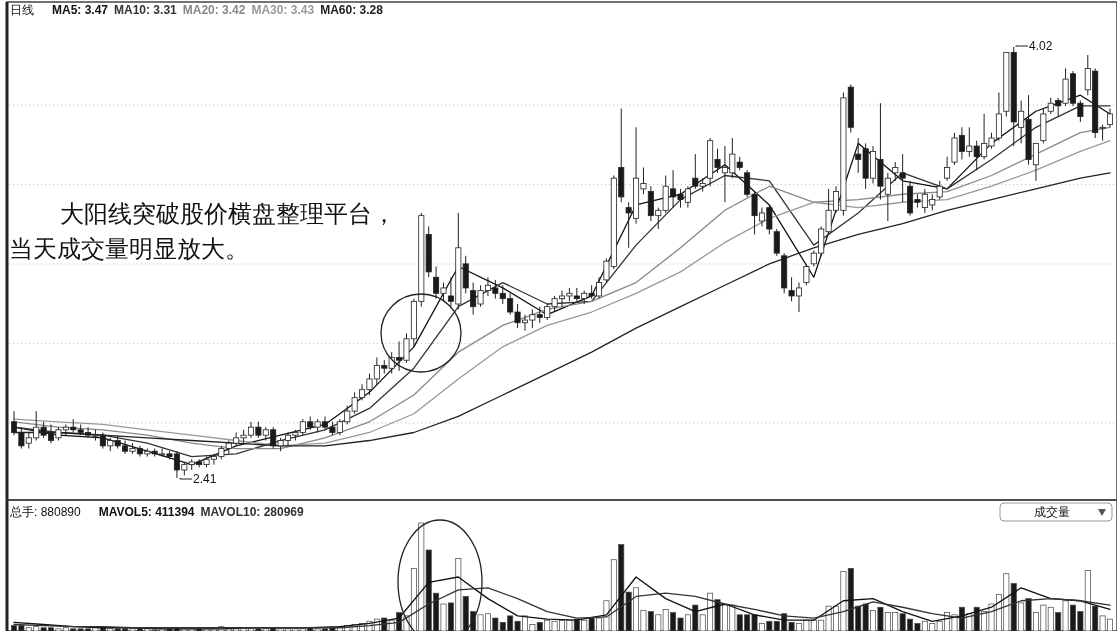  What do you see at coordinates (205, 479) in the screenshot?
I see `annotation: 2.41` at bounding box center [205, 479].